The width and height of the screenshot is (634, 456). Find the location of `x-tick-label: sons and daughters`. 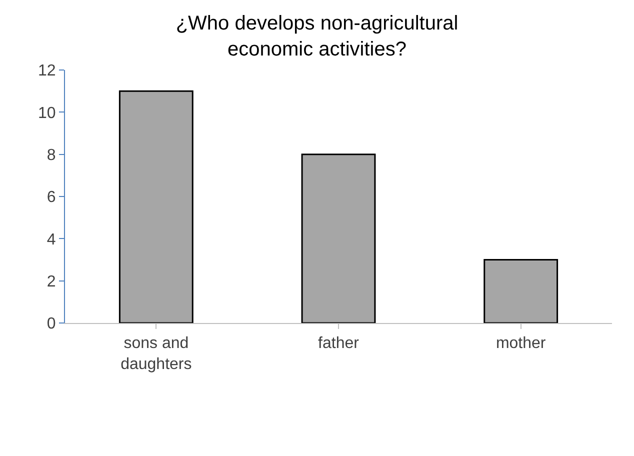

x-tick-label: sons and daughters is located at coordinates (156, 354).